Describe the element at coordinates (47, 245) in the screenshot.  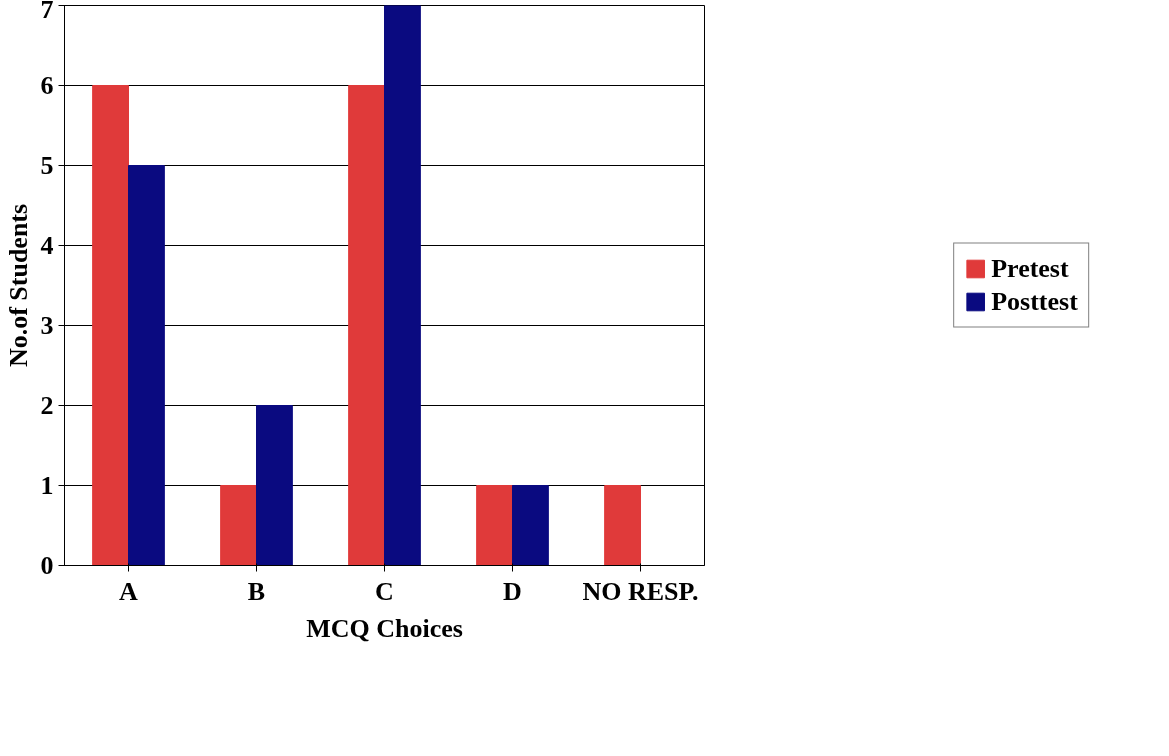
I see `y-tick-label: 4` at that location.